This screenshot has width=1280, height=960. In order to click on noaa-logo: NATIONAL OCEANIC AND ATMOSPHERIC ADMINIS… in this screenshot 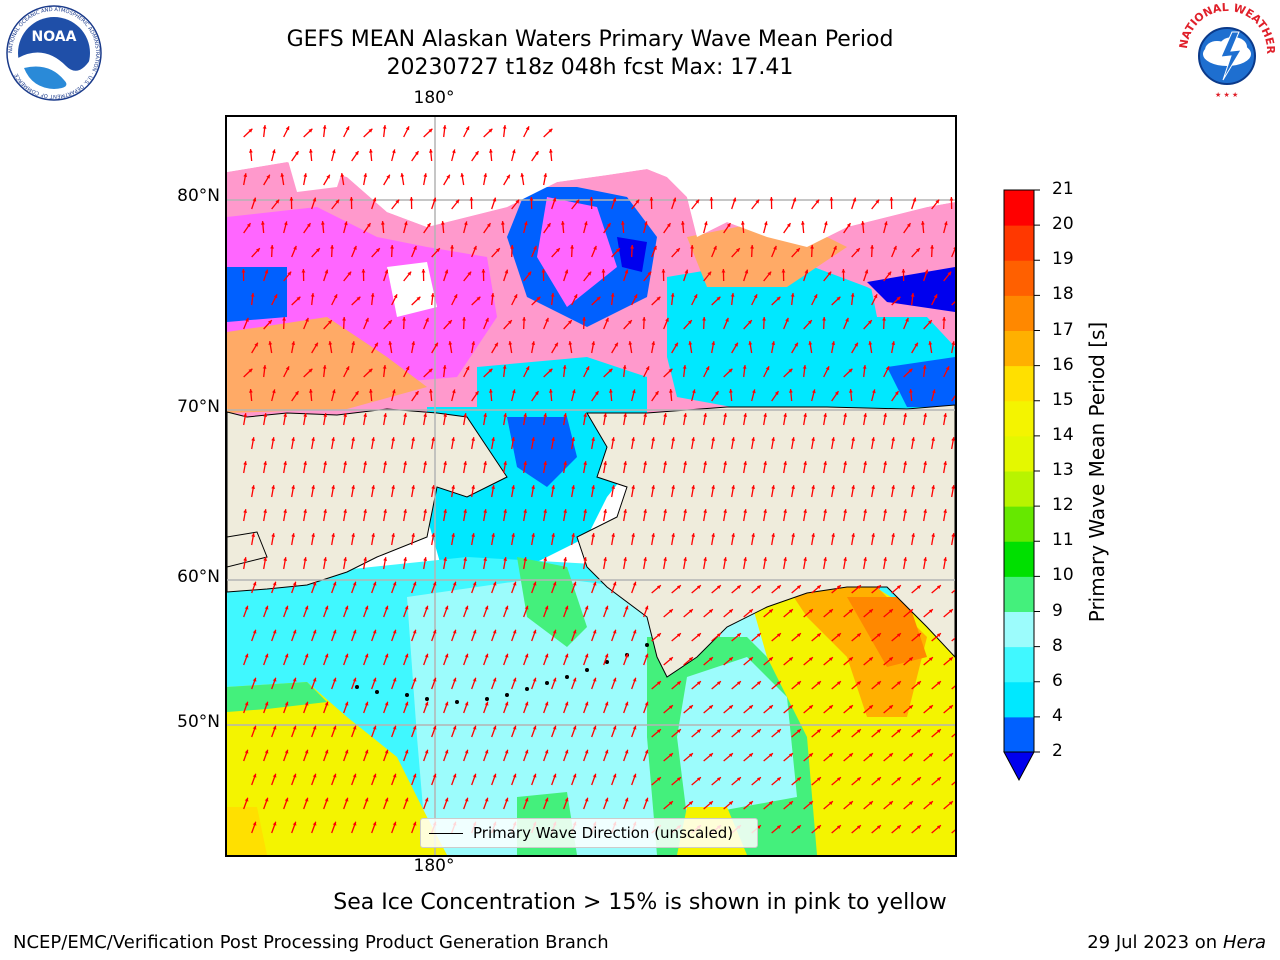, I will do `click(54, 55)`.